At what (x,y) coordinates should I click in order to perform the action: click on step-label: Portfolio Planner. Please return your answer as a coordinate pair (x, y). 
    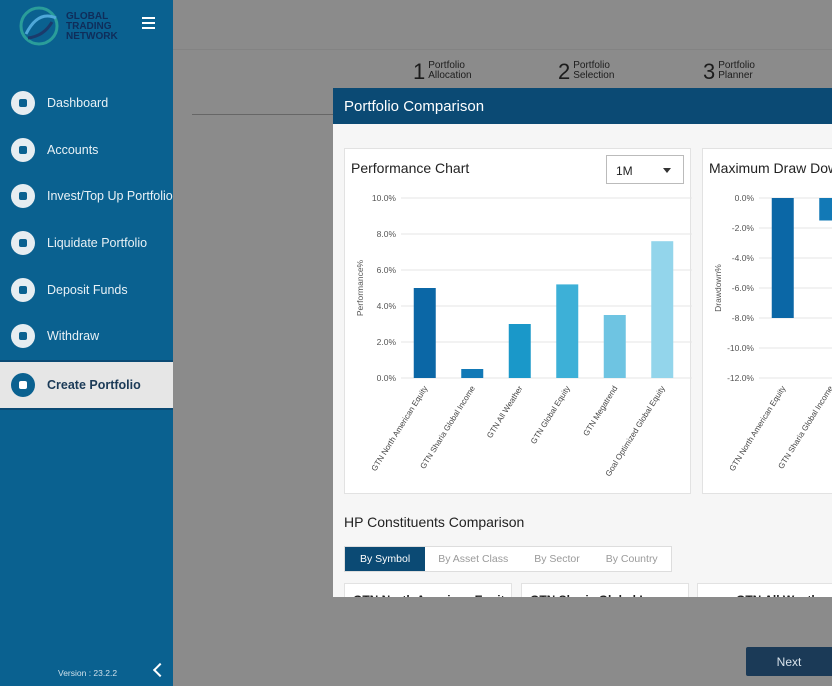
    Looking at the image, I should click on (736, 70).